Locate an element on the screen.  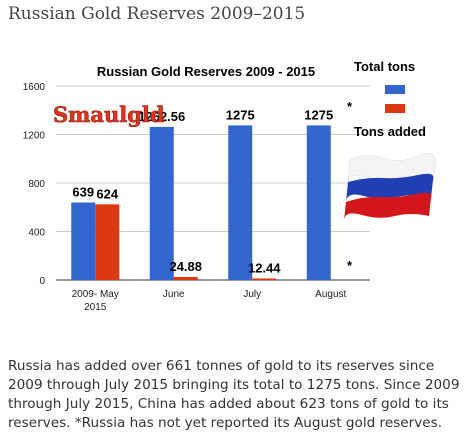
legend-total-swatch is located at coordinates (395, 89).